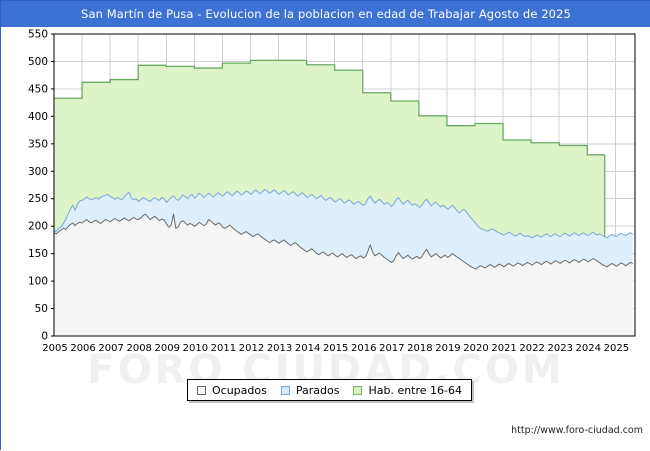 This screenshot has width=650, height=451. Describe the element at coordinates (38, 254) in the screenshot. I see `y-axis-tick-label: 150` at that location.